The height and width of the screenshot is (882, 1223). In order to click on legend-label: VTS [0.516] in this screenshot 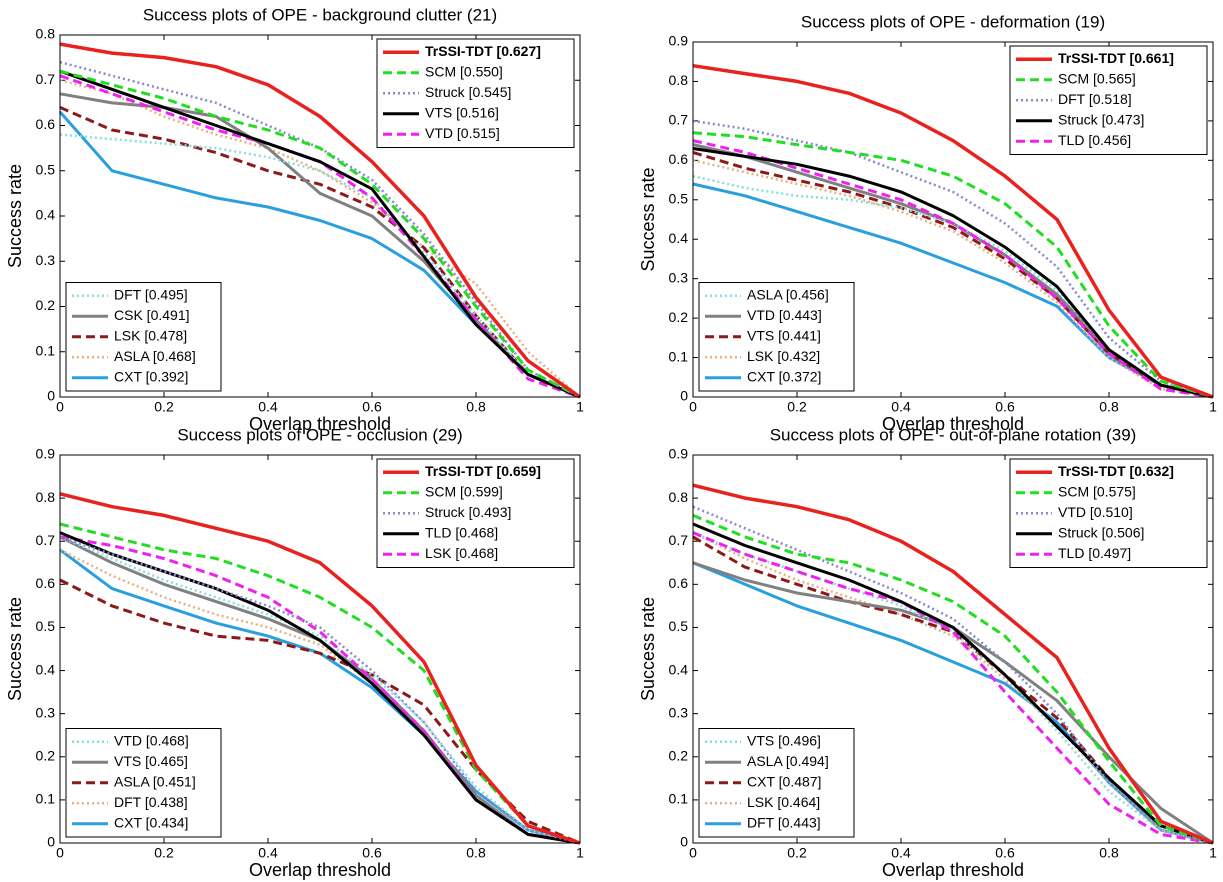, I will do `click(462, 112)`.